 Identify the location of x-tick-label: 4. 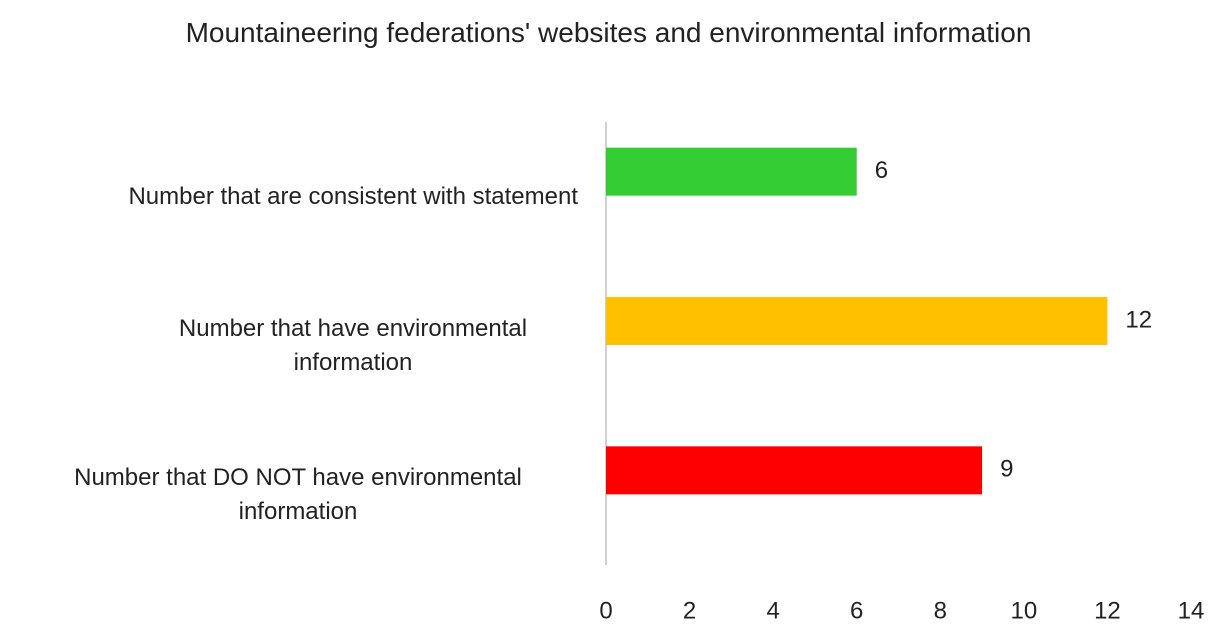
(772, 610).